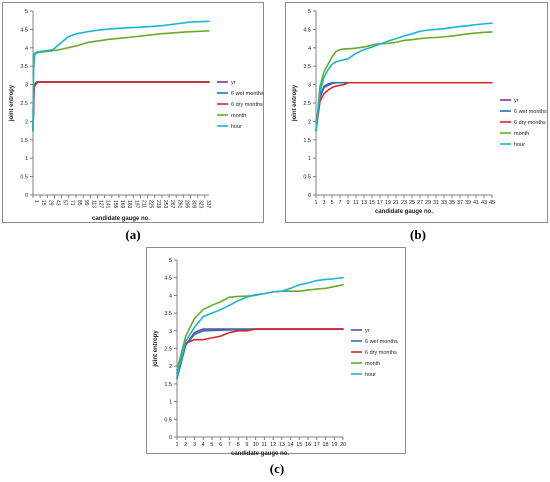 This screenshot has width=550, height=482. What do you see at coordinates (176, 445) in the screenshot?
I see `chart-c-x-tick-label: 1` at bounding box center [176, 445].